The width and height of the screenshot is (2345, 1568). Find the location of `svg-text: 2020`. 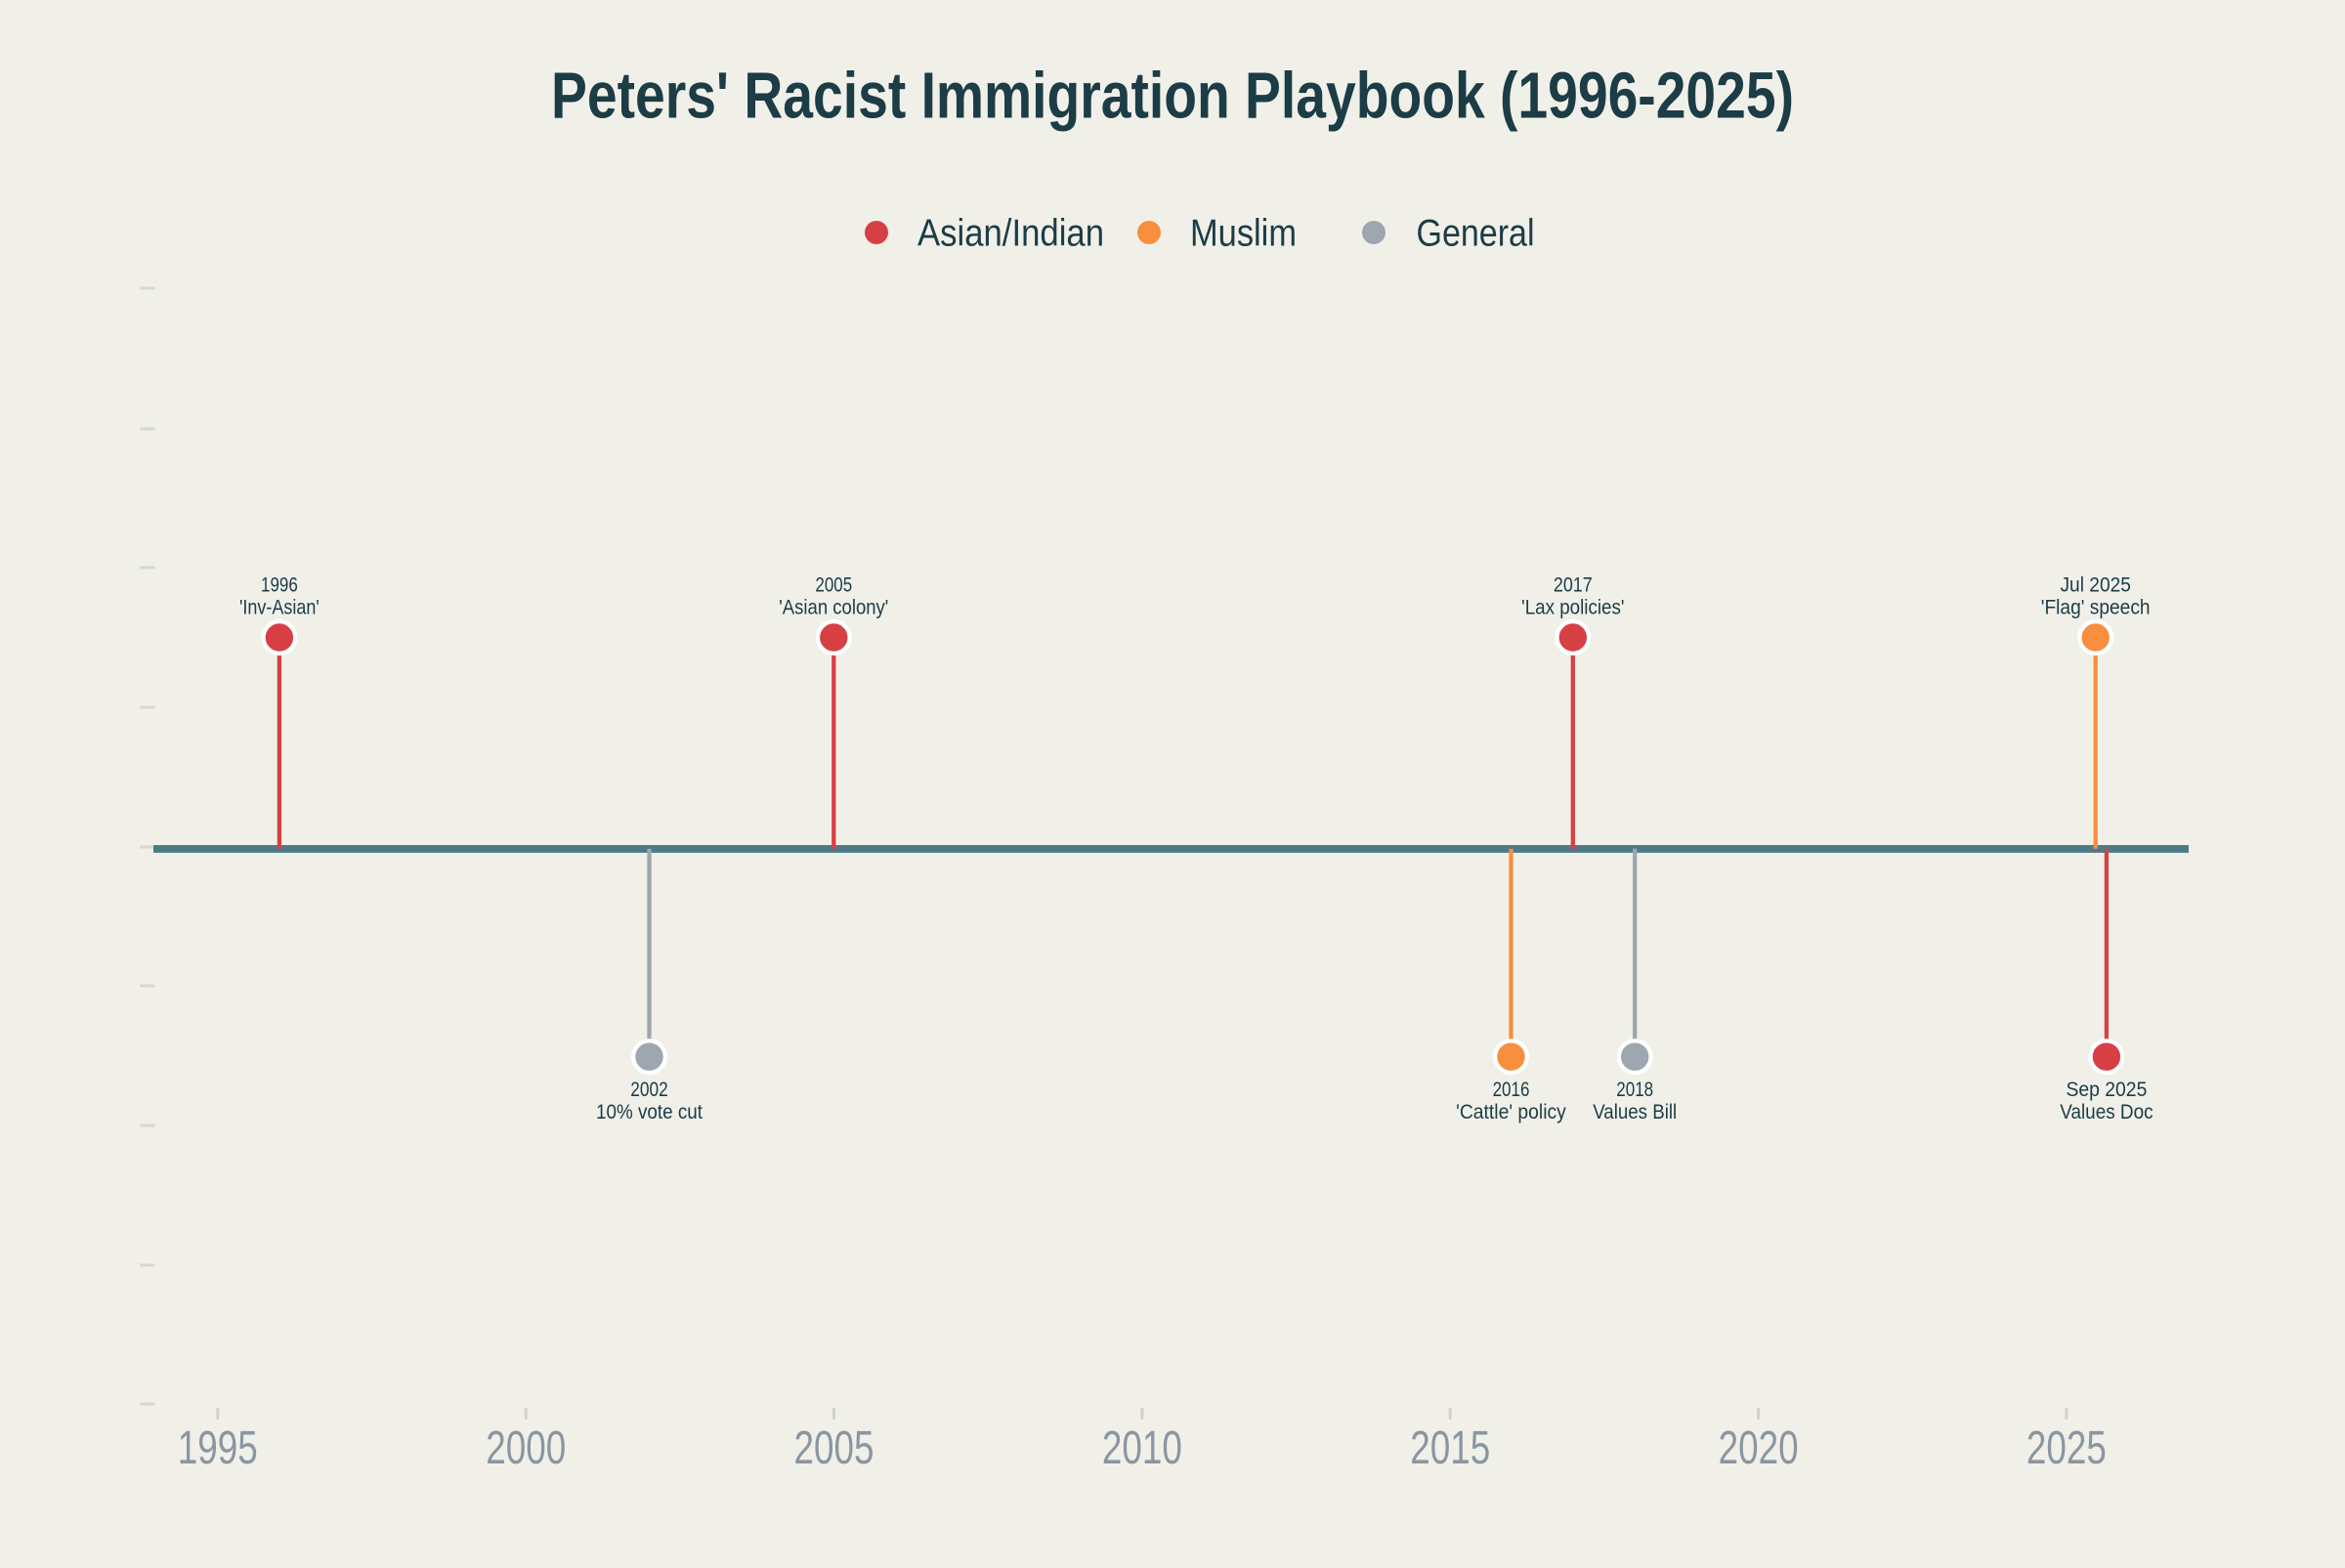

svg-text: 2020 is located at coordinates (1759, 1448).